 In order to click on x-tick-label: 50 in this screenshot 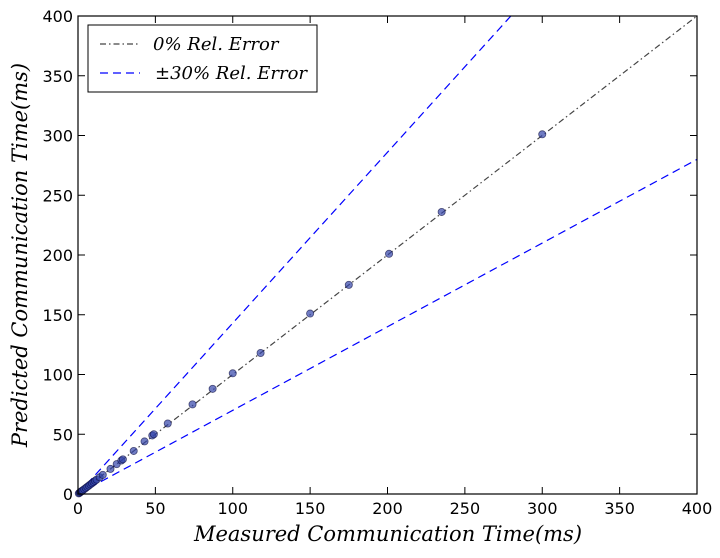, I will do `click(155, 508)`.